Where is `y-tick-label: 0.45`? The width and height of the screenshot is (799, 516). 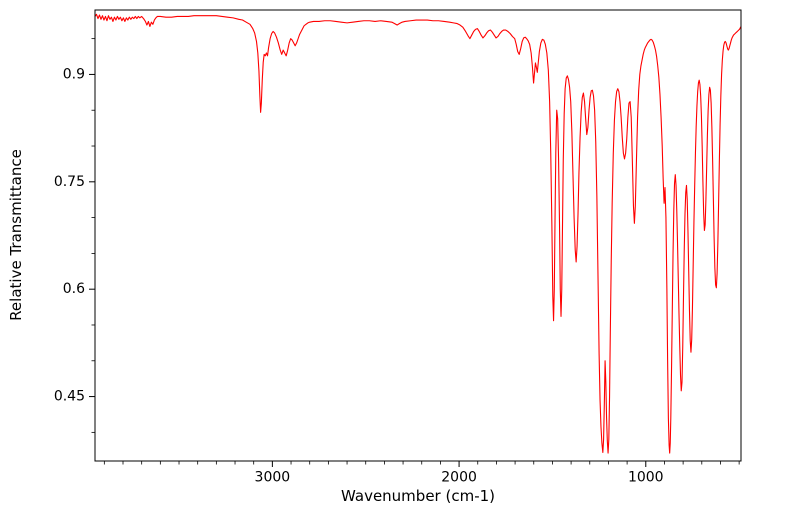
y-tick-label: 0.45 is located at coordinates (69, 397).